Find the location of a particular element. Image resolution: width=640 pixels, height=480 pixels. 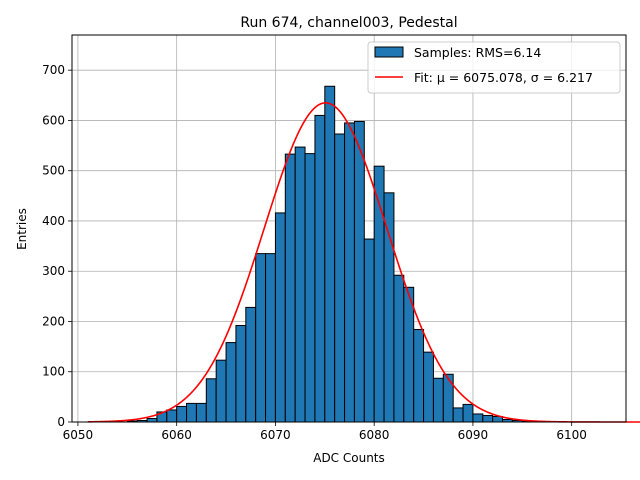

y-axis-label: Entries is located at coordinates (22, 229).